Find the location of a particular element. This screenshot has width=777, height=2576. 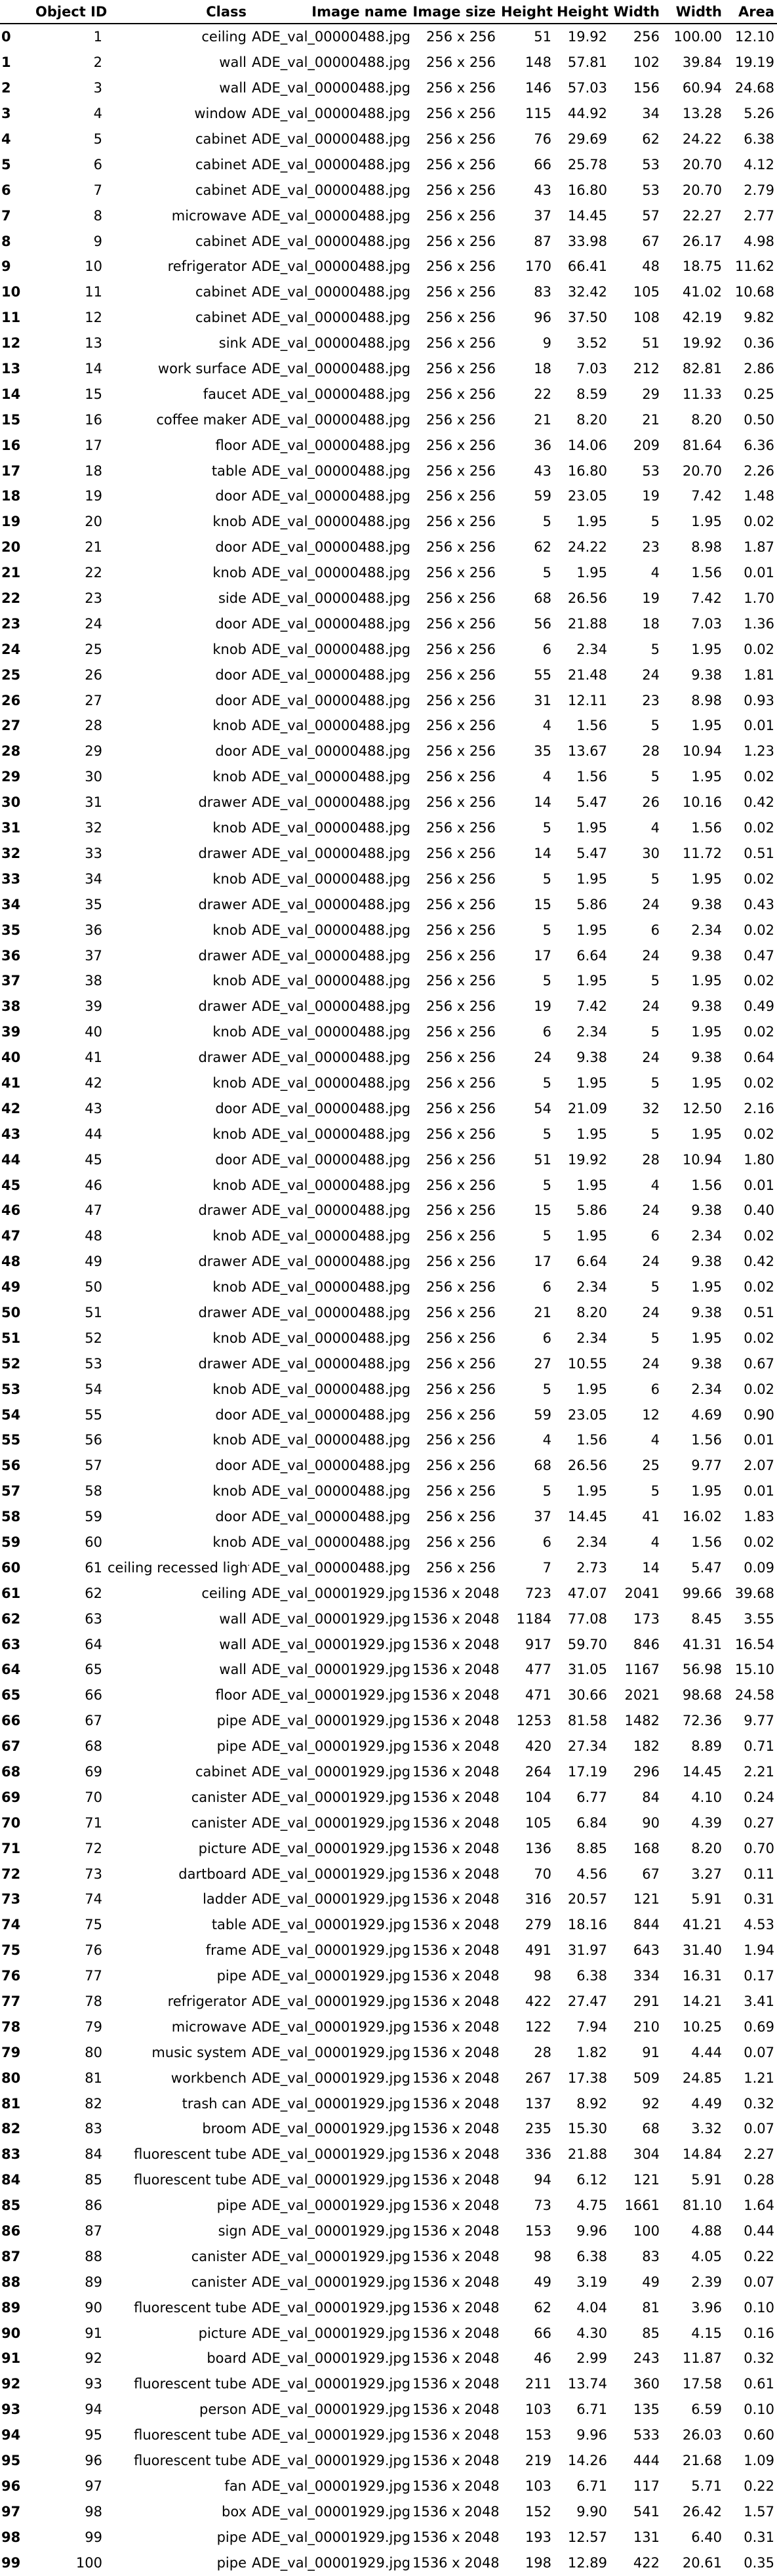

cell-object-id: 54 is located at coordinates (94, 1389).